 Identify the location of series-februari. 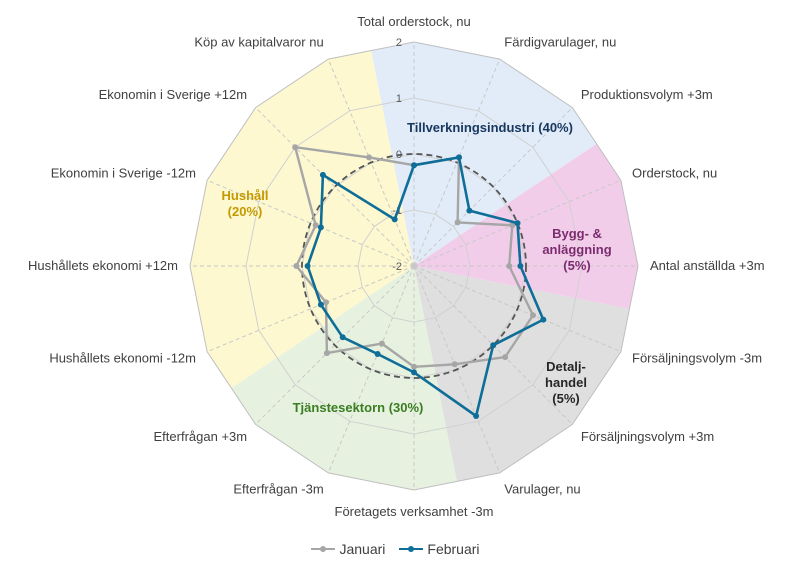
(425, 286).